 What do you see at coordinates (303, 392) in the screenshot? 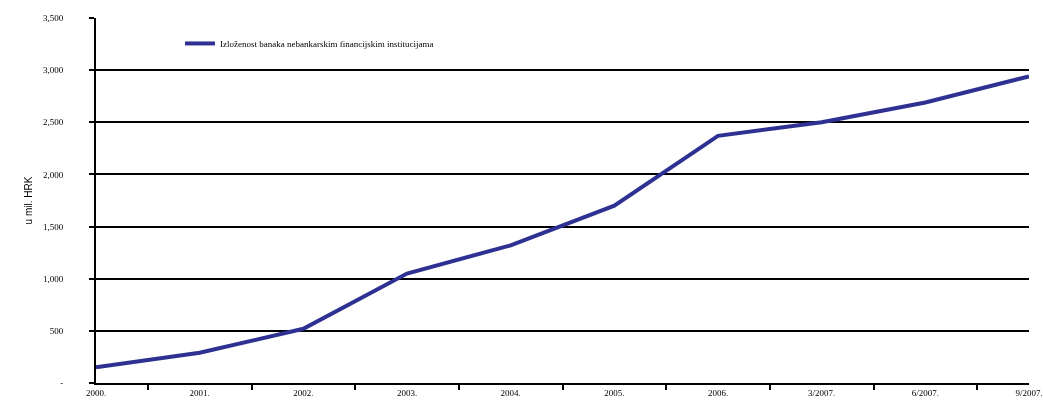
I see `x-tick-label: 2002.` at bounding box center [303, 392].